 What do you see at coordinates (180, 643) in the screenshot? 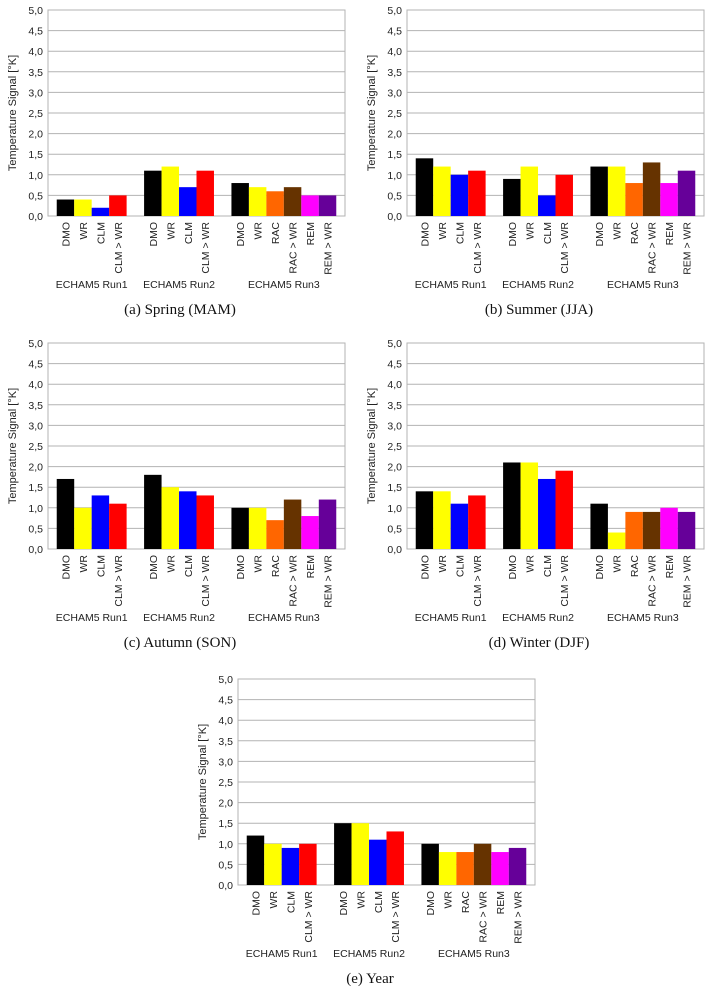
I see `caption-autumn: (c) Autumn (SON)` at bounding box center [180, 643].